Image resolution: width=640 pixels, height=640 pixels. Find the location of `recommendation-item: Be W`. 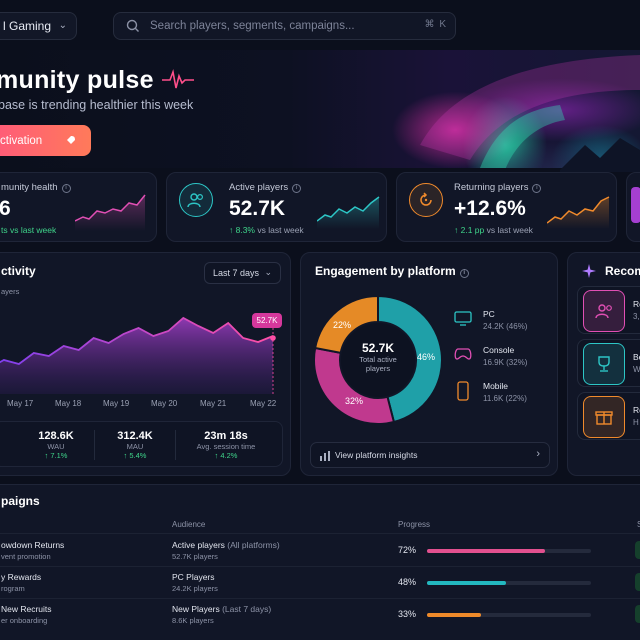

recommendation-item: Be W is located at coordinates (608, 363).